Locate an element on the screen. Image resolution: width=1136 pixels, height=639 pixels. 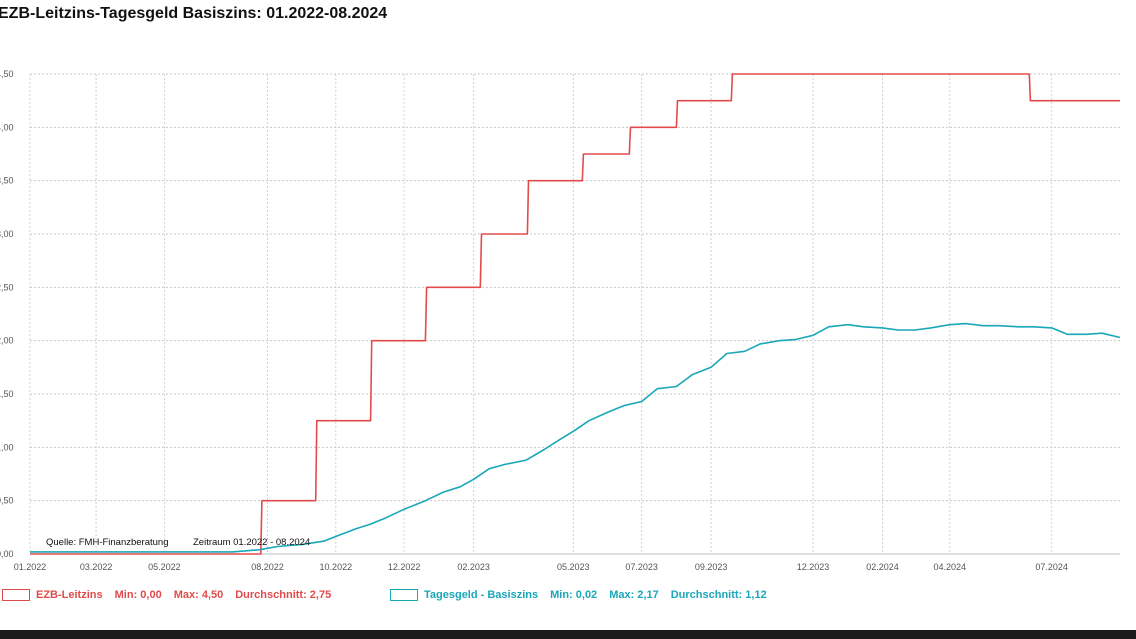
period-annotation: Zeitraum 01.2022 - 08.2024 is located at coordinates (251, 542).